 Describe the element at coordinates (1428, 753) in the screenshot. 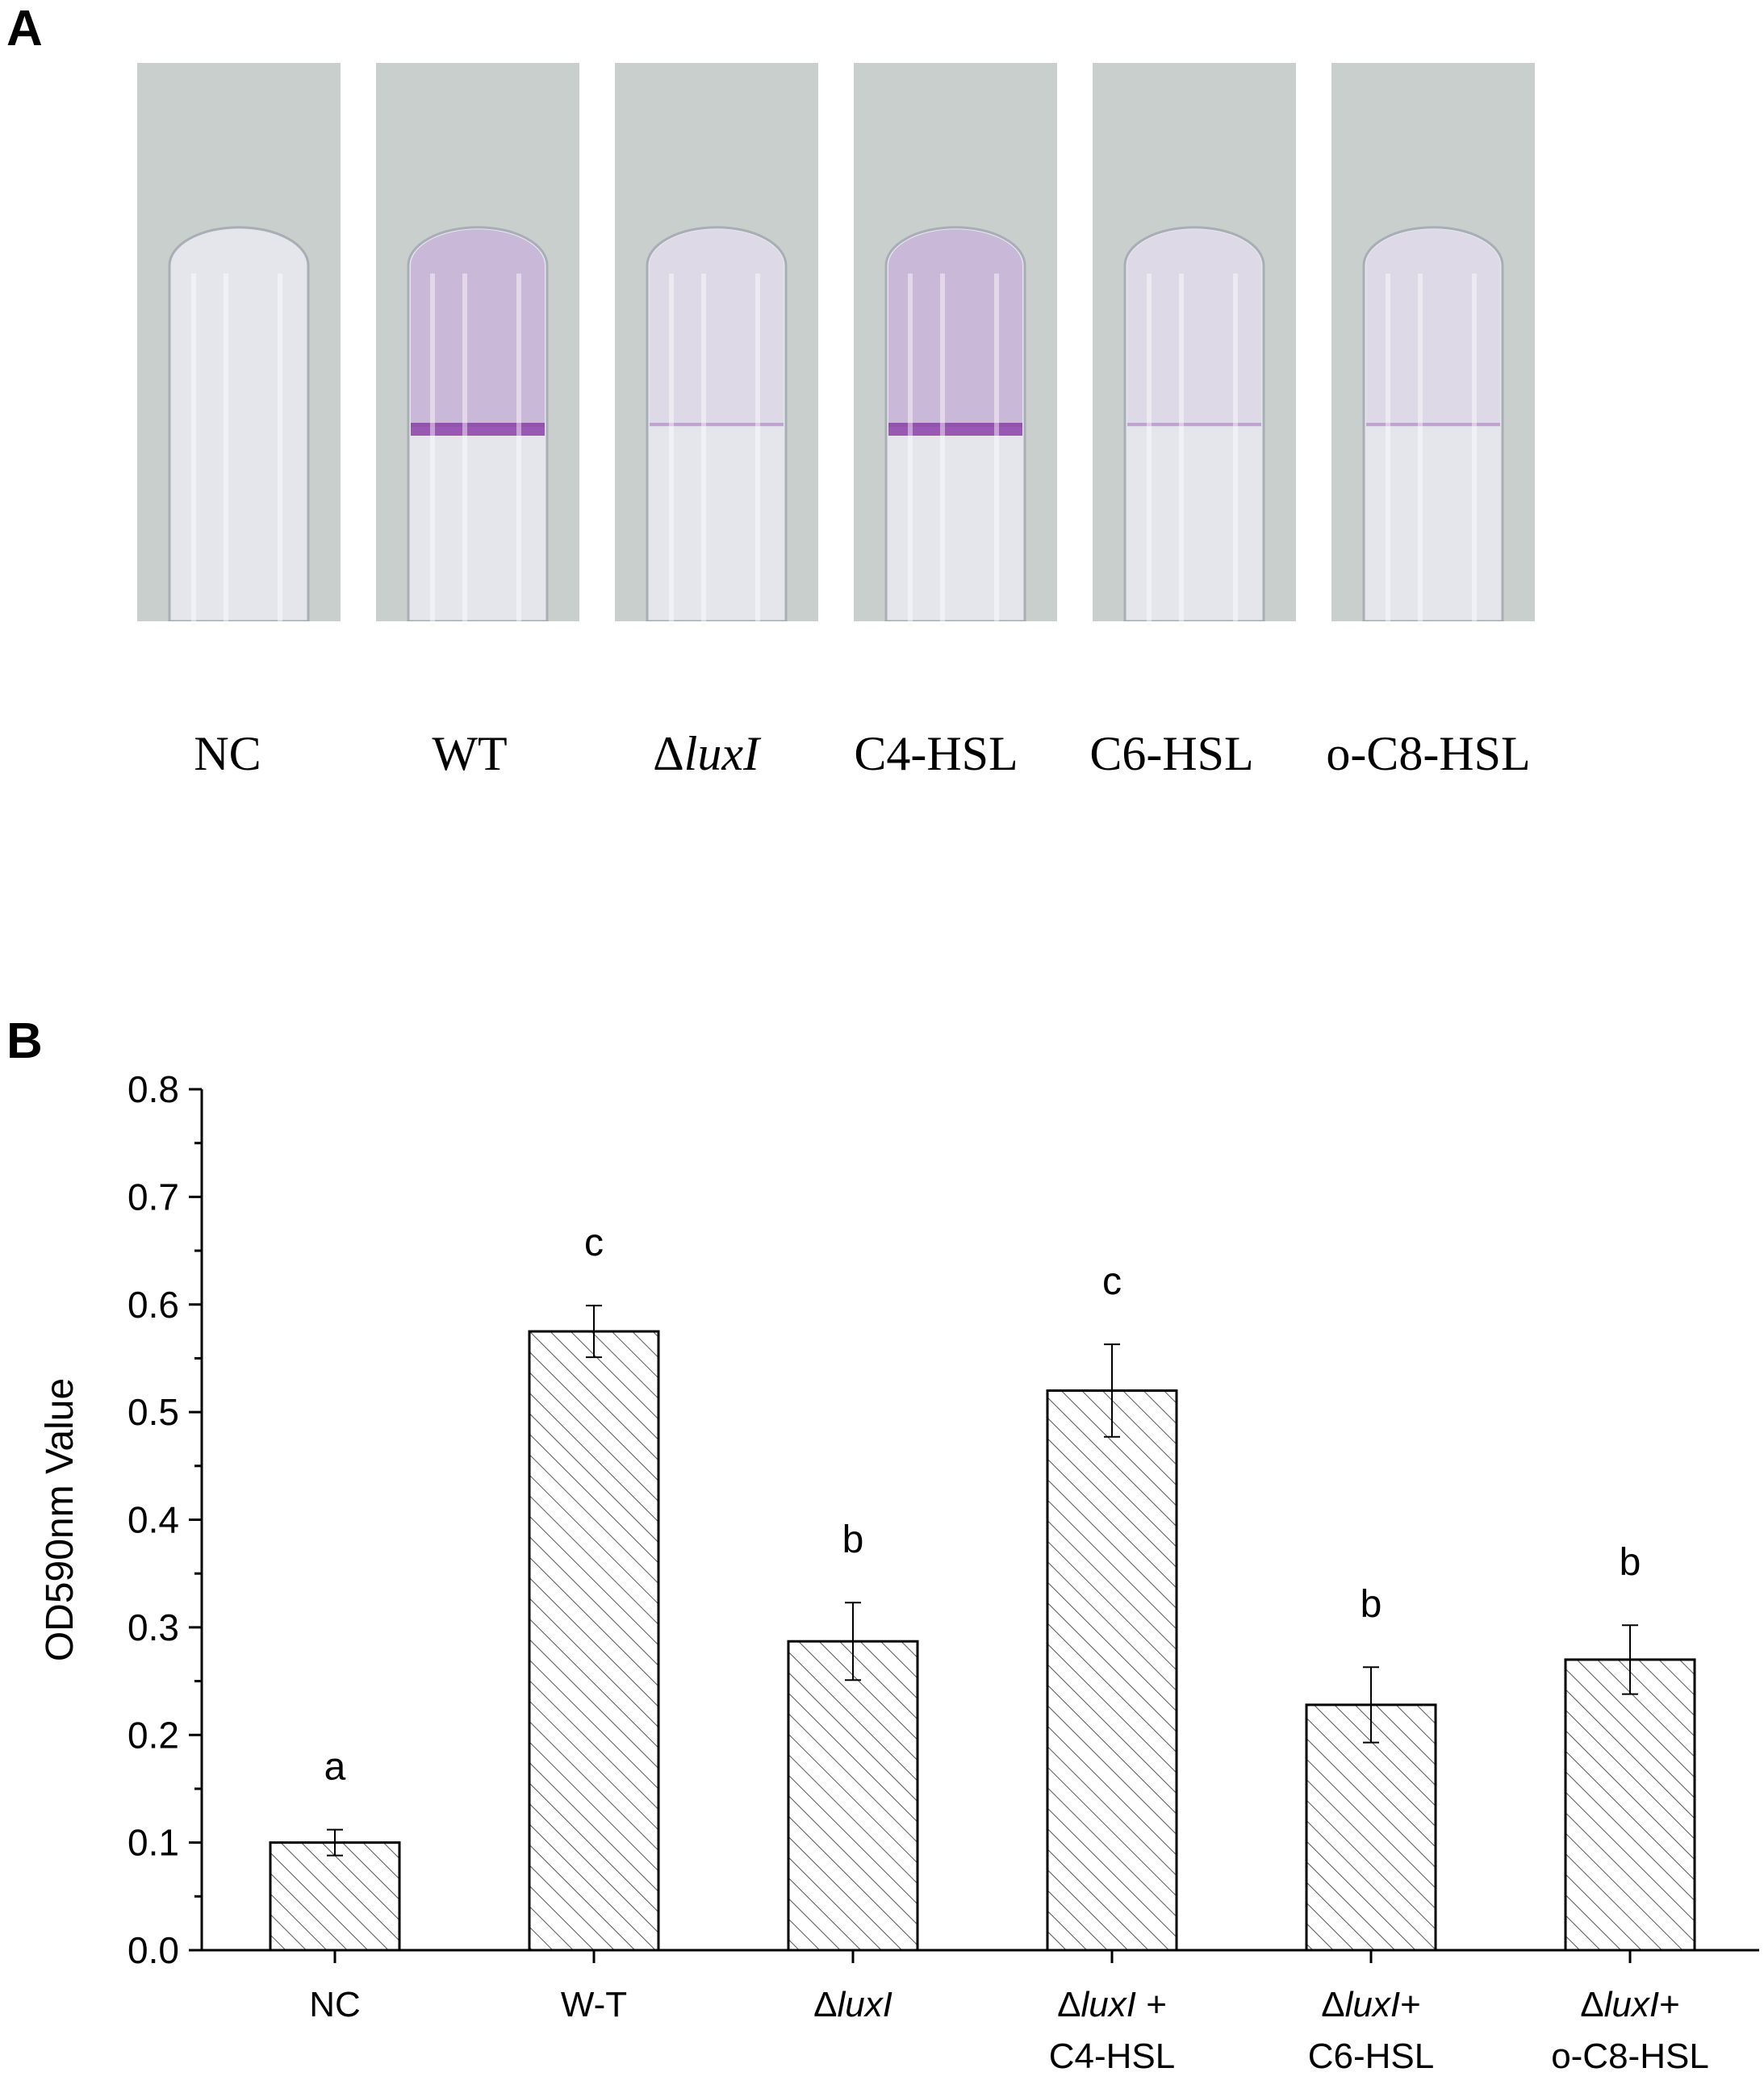

I see `tube-label: o-C8-HSL` at that location.